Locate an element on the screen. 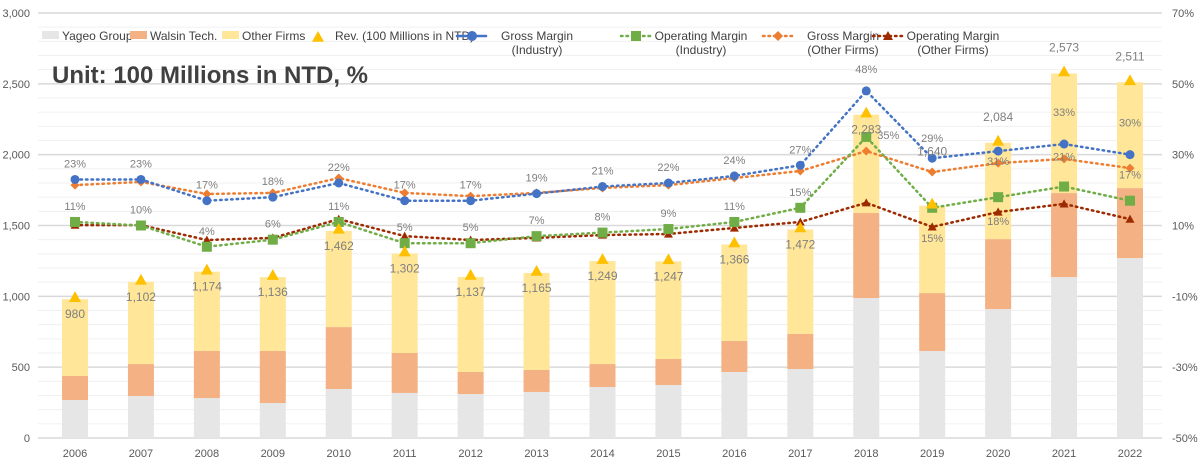  gross-margin-industry-label: 23% is located at coordinates (75, 164).